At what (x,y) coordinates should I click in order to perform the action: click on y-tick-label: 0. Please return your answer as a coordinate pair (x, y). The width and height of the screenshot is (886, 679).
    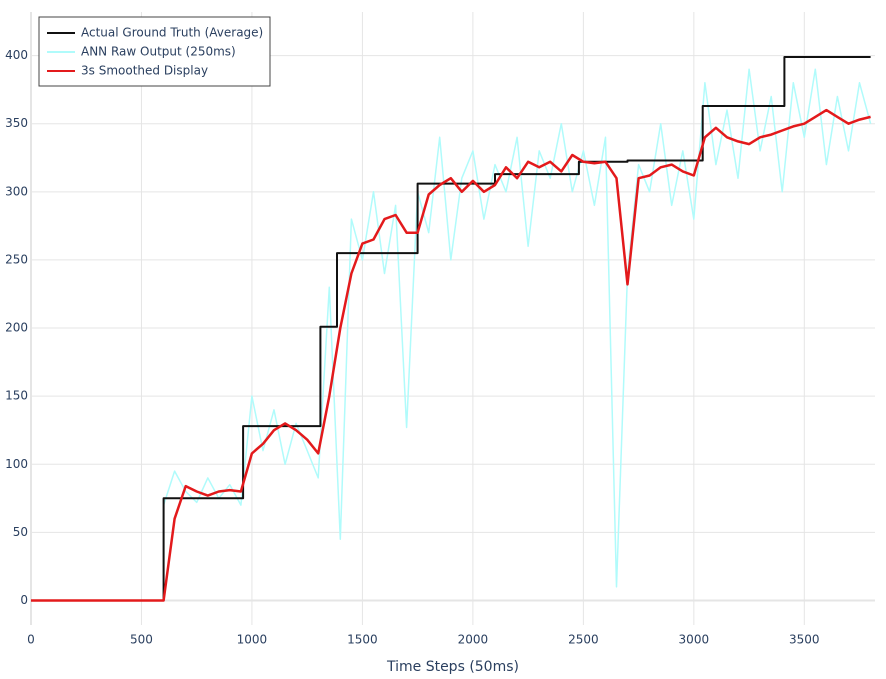
    Looking at the image, I should click on (24, 600).